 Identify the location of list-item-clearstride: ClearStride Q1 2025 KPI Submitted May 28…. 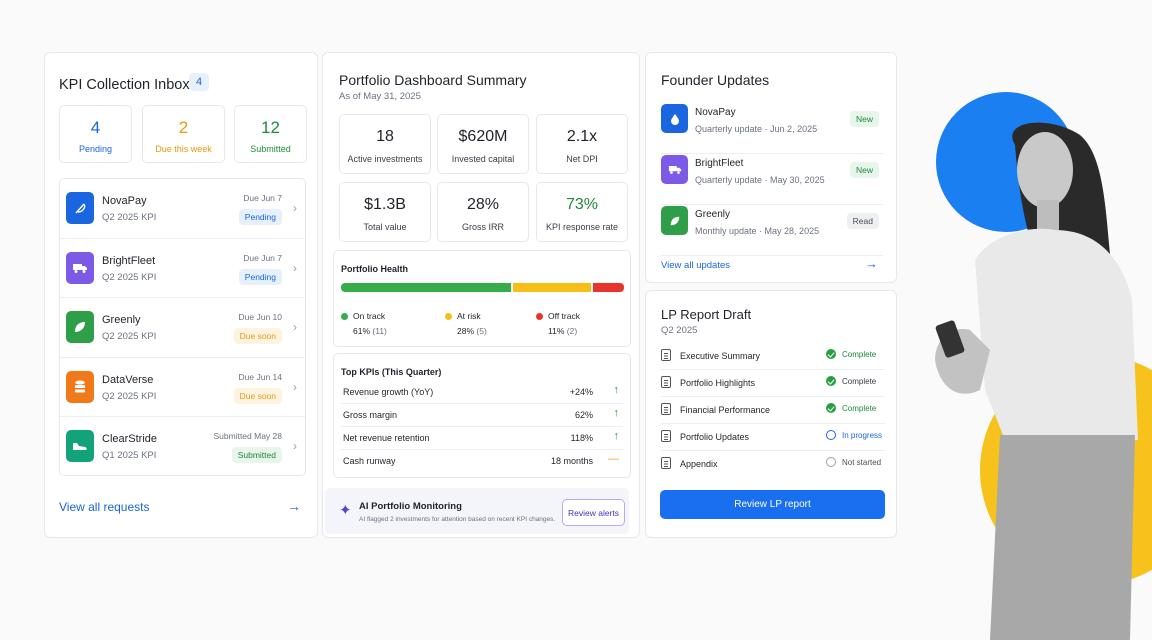
(182, 446).